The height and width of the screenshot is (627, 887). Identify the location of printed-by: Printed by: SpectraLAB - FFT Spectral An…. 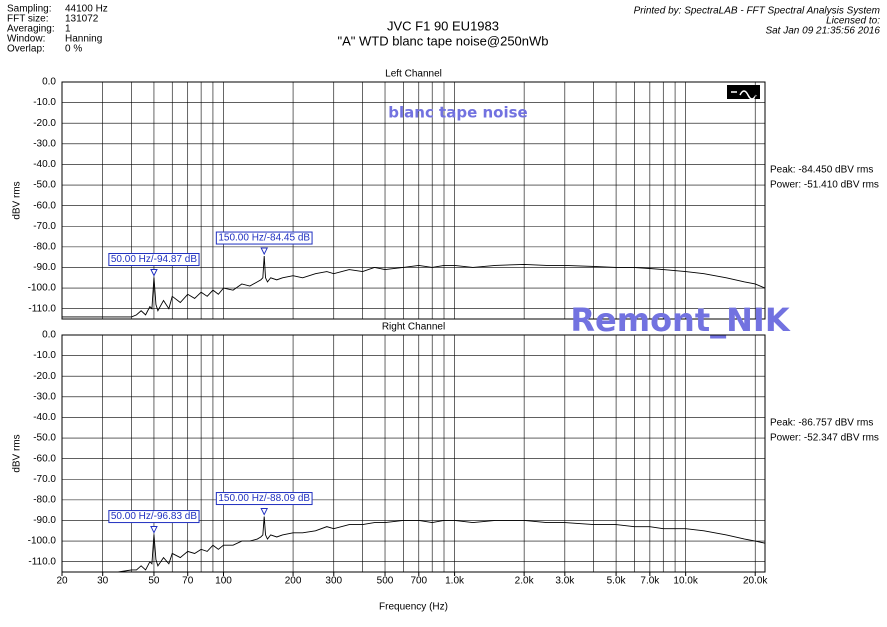
(757, 11).